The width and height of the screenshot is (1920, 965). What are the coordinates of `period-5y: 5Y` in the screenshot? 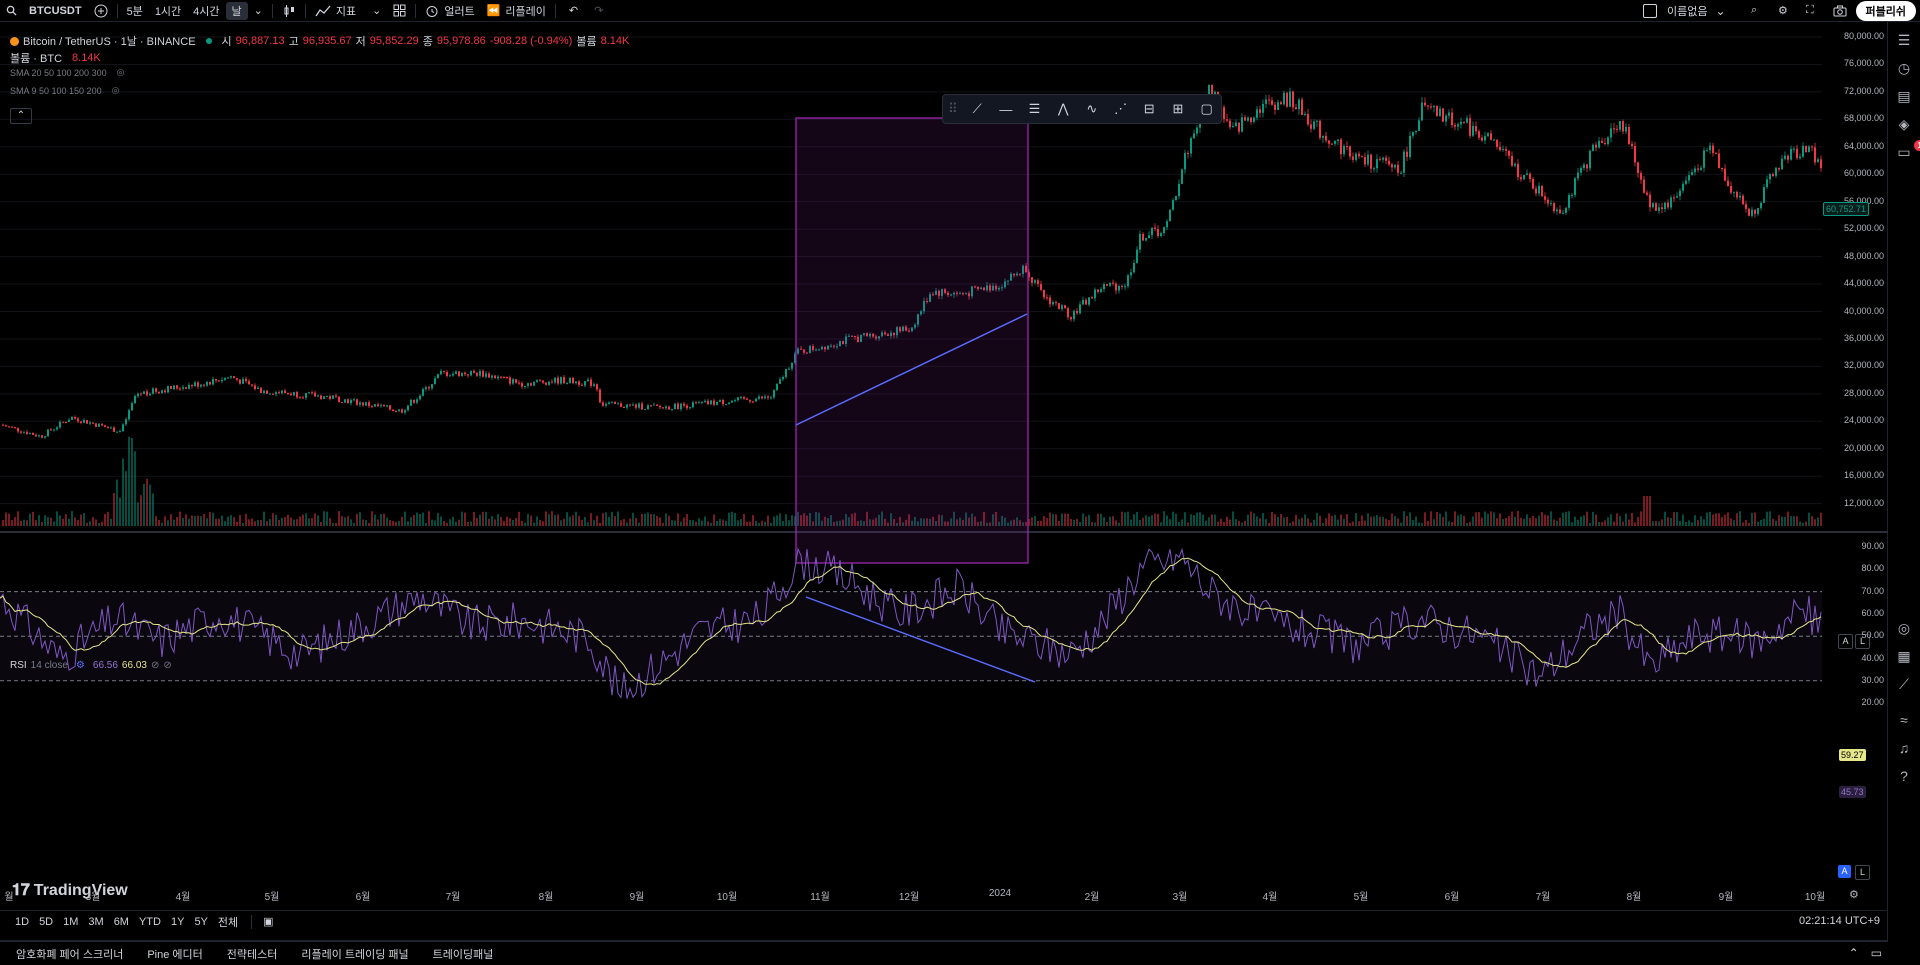 It's located at (201, 921).